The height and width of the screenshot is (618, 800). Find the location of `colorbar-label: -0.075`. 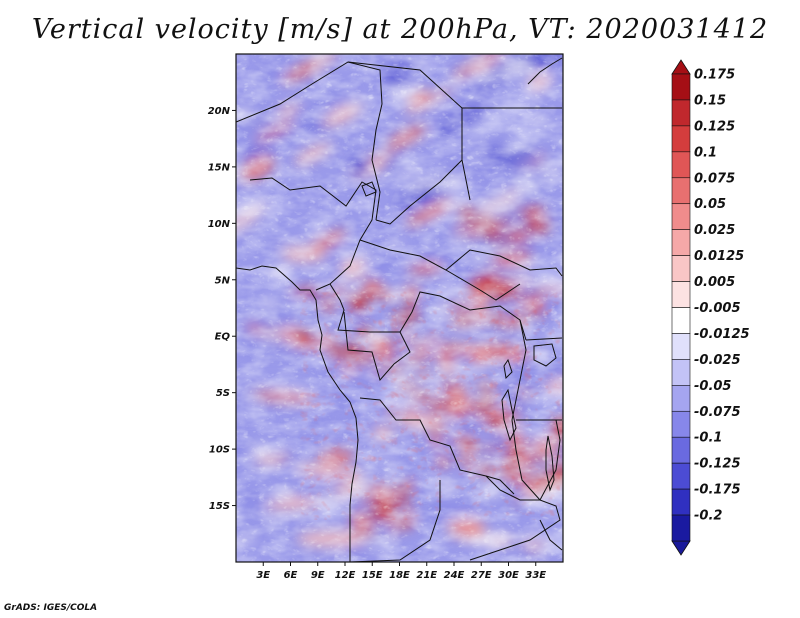

colorbar-label: -0.075 is located at coordinates (717, 412).